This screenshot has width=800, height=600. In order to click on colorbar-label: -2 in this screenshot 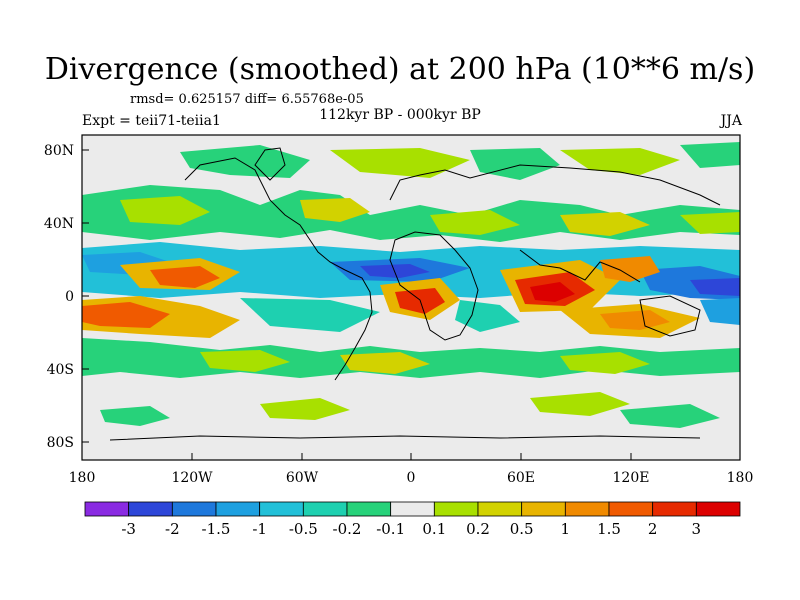, I will do `click(172, 529)`.